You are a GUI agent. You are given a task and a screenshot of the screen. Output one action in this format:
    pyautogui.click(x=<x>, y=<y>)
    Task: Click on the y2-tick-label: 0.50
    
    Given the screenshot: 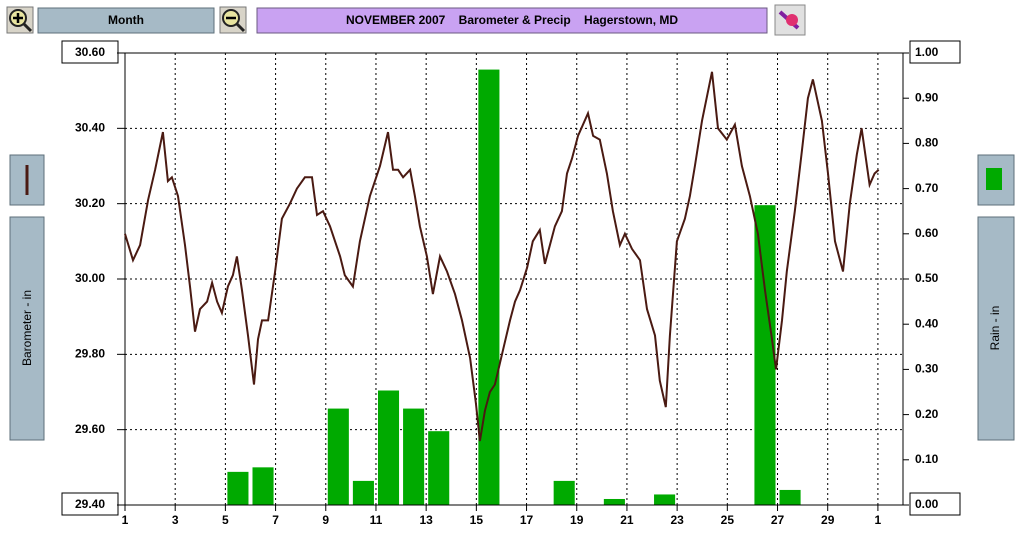 What is the action you would take?
    pyautogui.click(x=927, y=278)
    